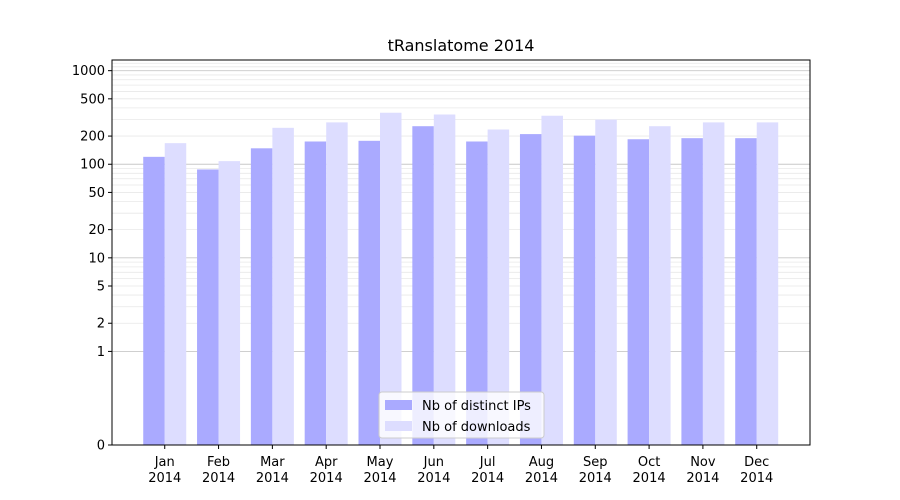 The image size is (900, 500). I want to click on y-tick-label: 0, so click(101, 446).